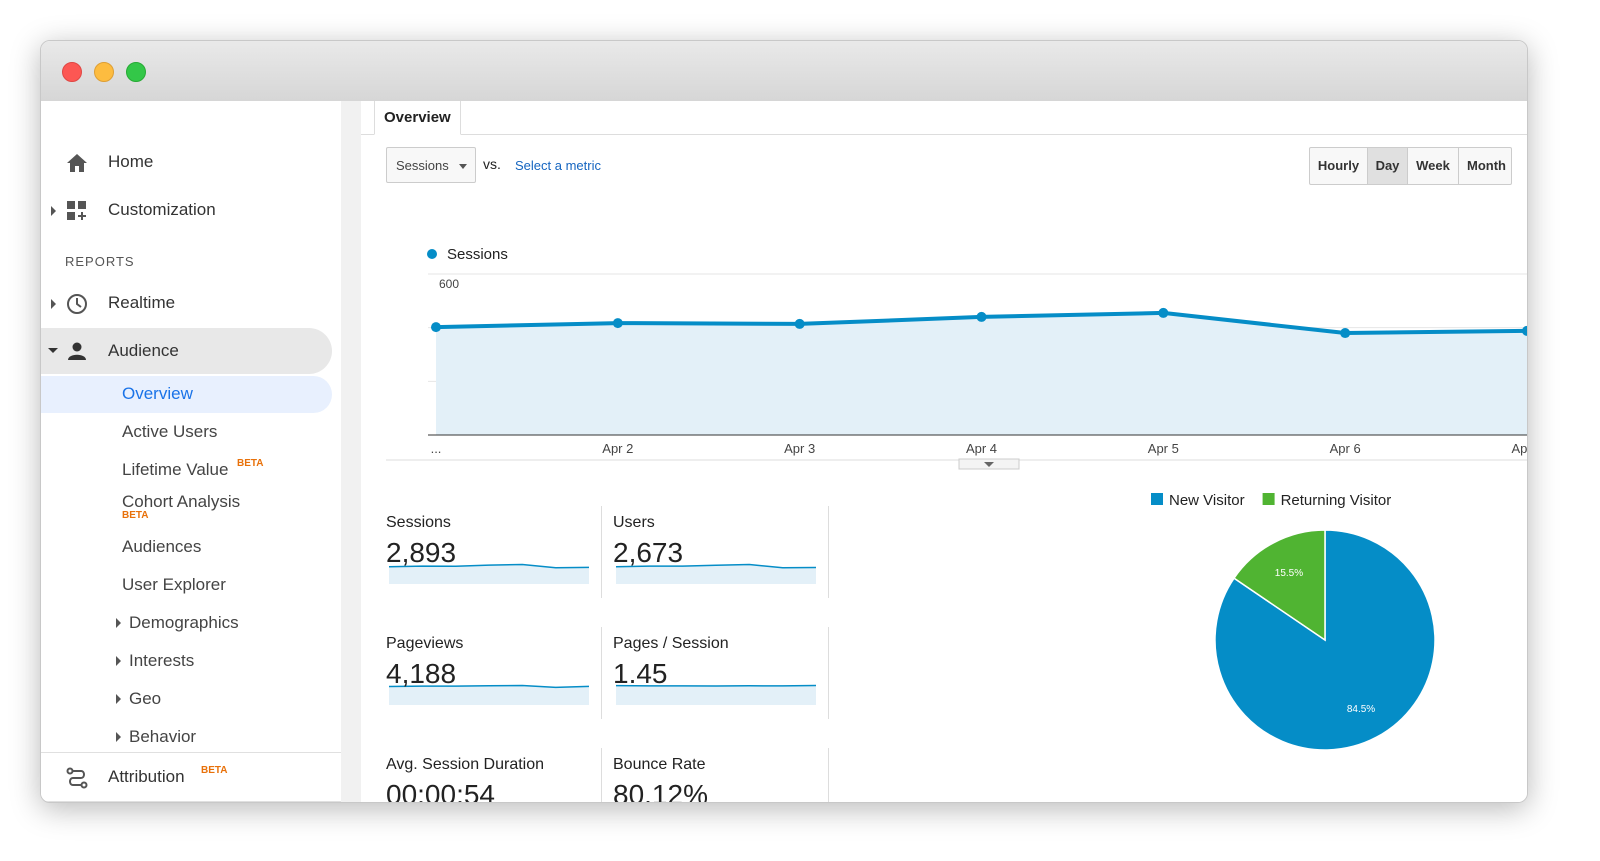 This screenshot has width=1600, height=861. Describe the element at coordinates (143, 350) in the screenshot. I see `nav-audience: Audience` at that location.